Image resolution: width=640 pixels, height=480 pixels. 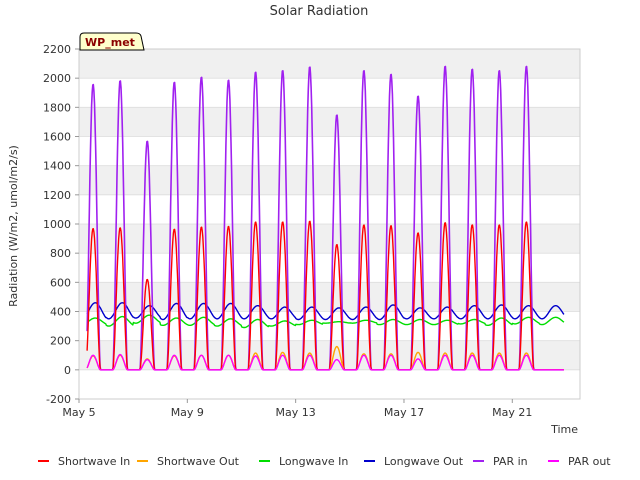 I want to click on station-badge: WP_met, so click(x=112, y=41).